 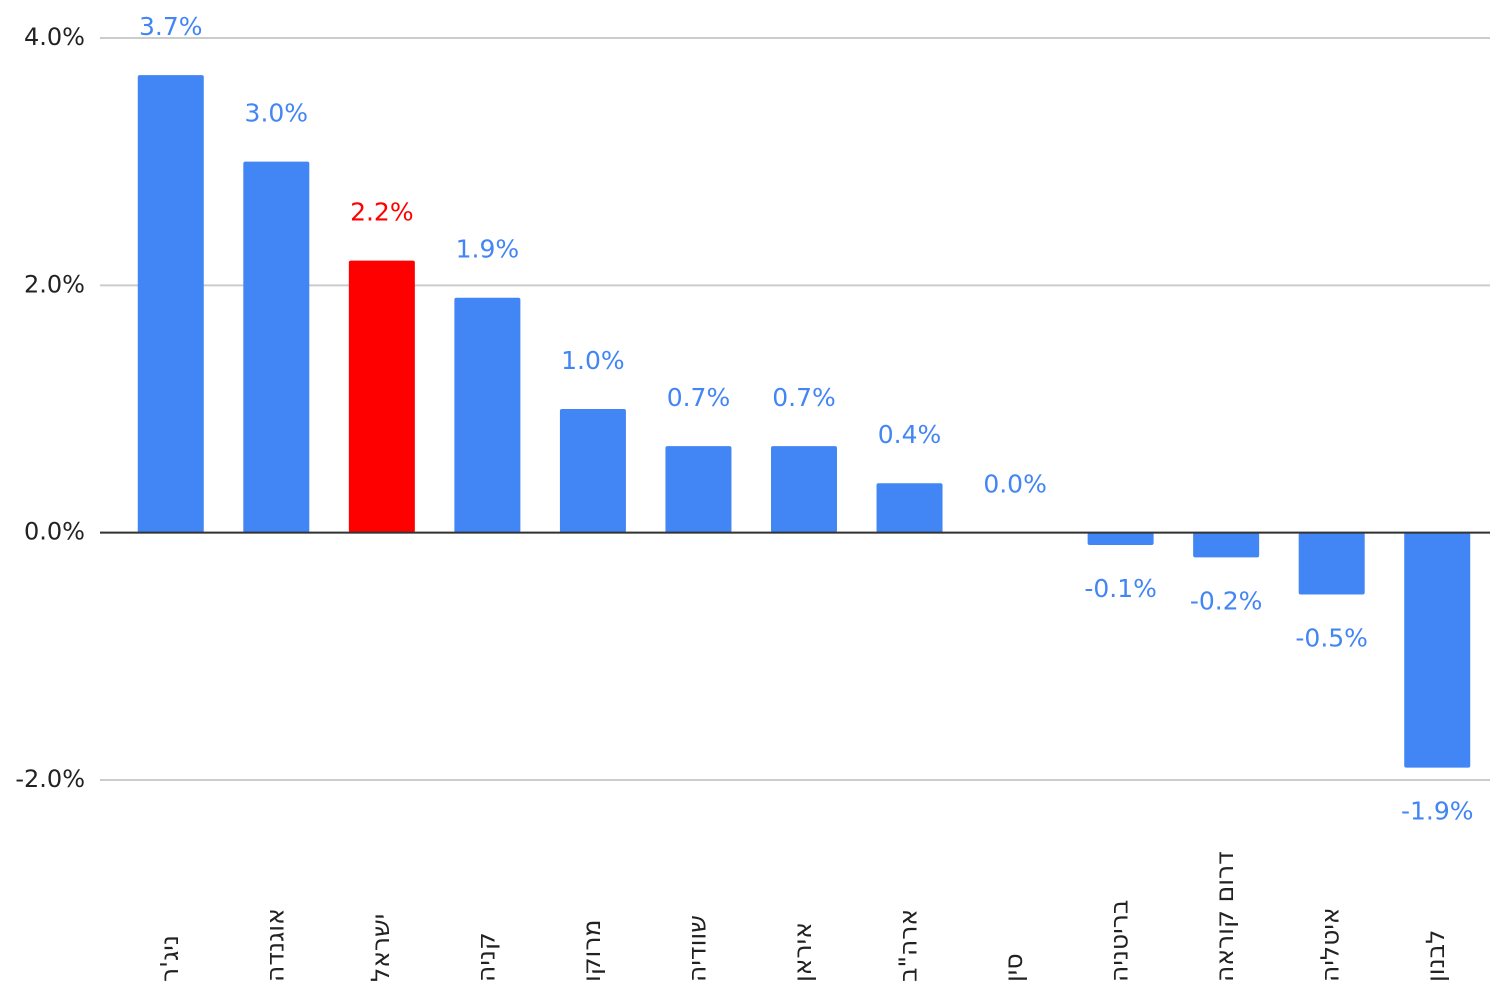 What do you see at coordinates (382, 212) in the screenshot?
I see `value-label: 2.2%` at bounding box center [382, 212].